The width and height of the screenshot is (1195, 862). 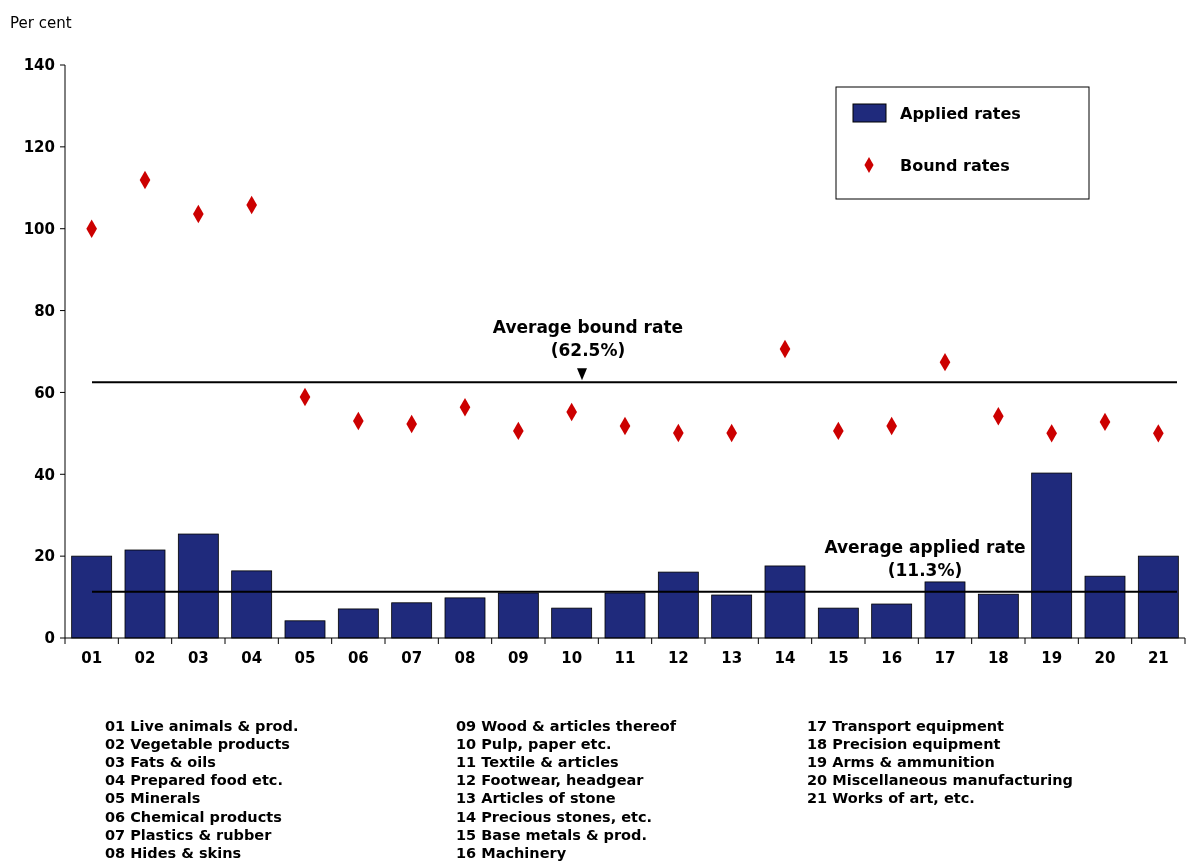 I want to click on x-tick-label: 08, so click(x=465, y=658).